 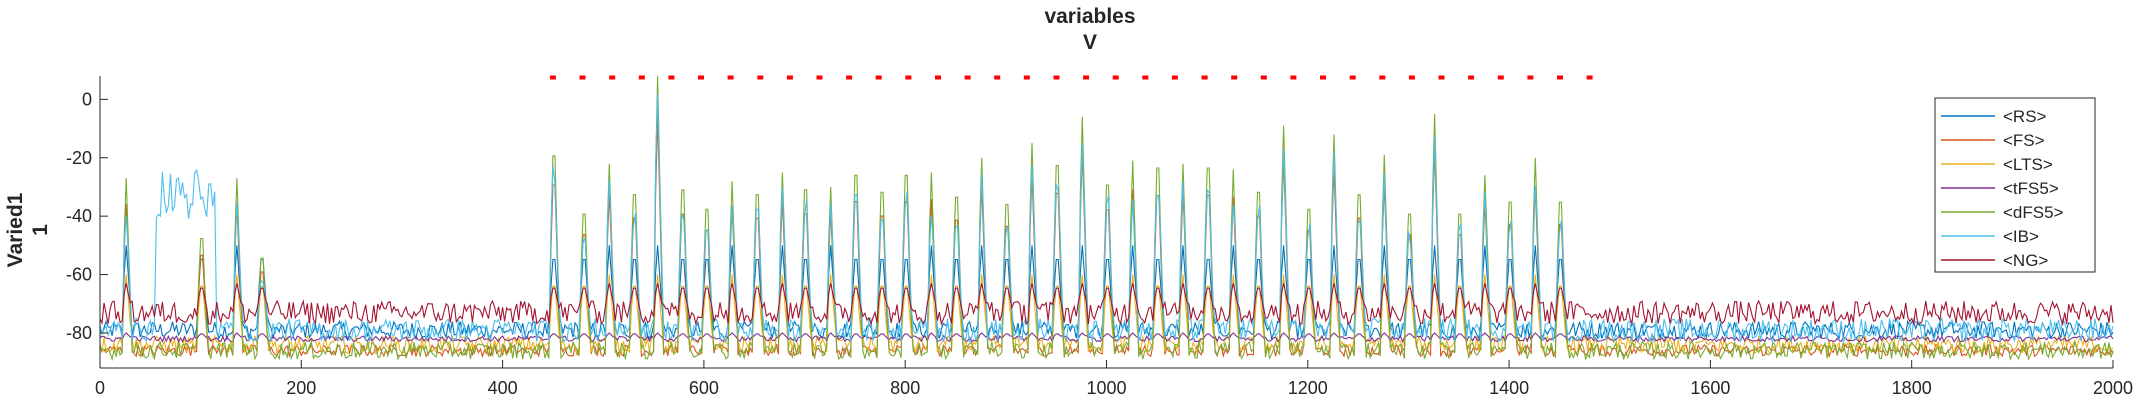 What do you see at coordinates (2025, 260) in the screenshot?
I see `legend-label: <NG>` at bounding box center [2025, 260].